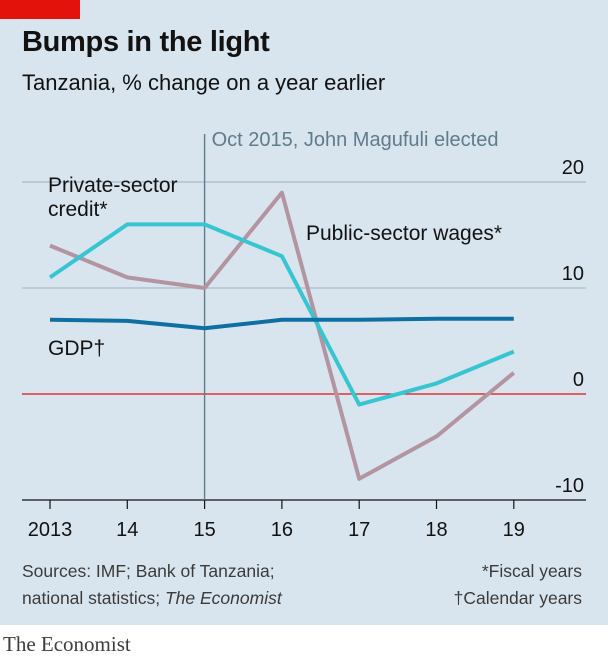  Describe the element at coordinates (76, 348) in the screenshot. I see `label-gdp: GDP†` at that location.